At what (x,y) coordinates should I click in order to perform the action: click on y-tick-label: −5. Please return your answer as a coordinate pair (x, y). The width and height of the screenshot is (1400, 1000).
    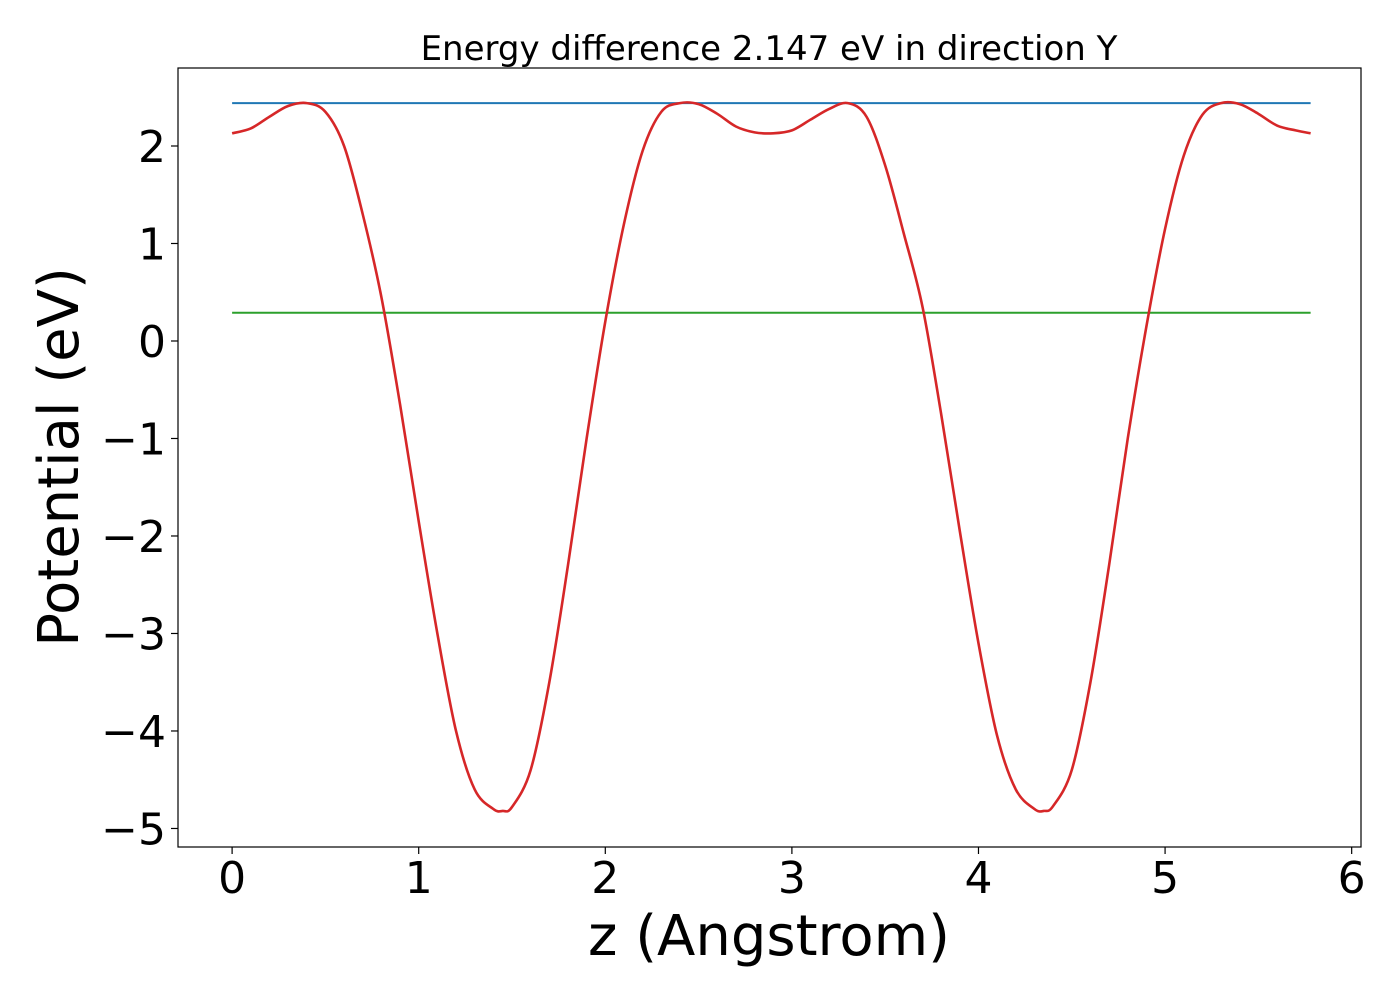
    Looking at the image, I should click on (133, 829).